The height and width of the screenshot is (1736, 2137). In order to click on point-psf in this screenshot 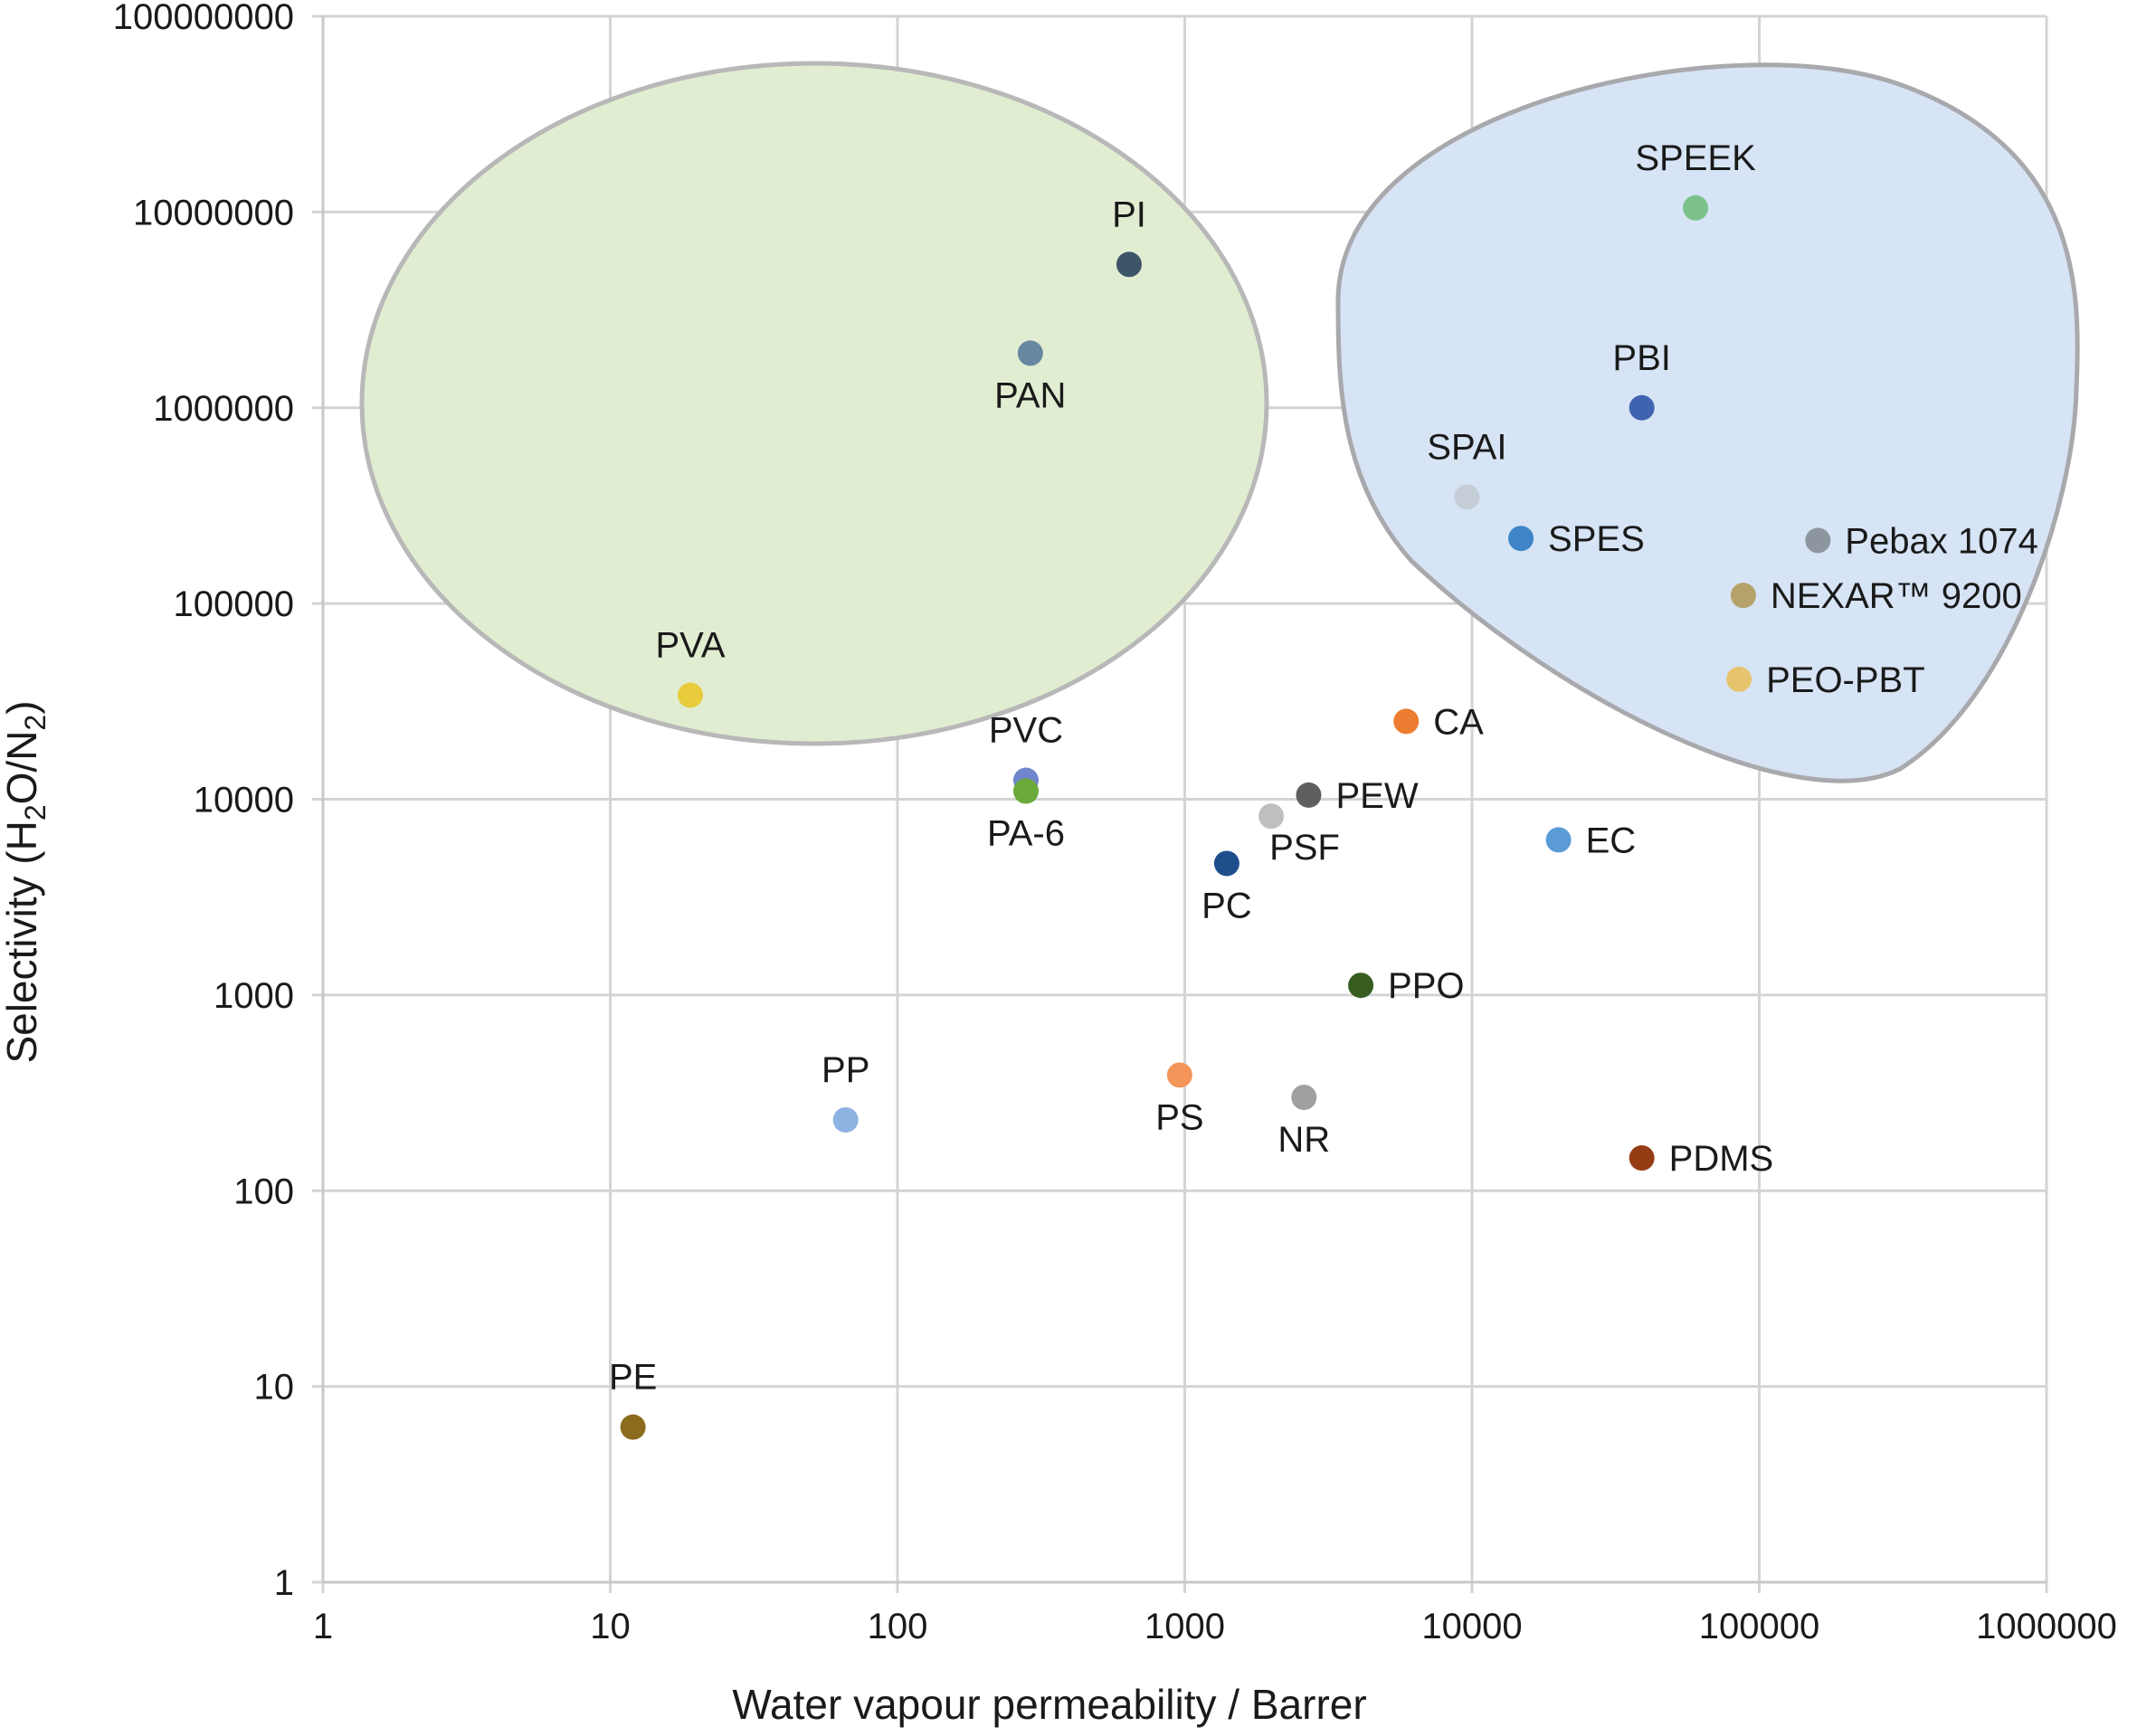, I will do `click(1272, 816)`.